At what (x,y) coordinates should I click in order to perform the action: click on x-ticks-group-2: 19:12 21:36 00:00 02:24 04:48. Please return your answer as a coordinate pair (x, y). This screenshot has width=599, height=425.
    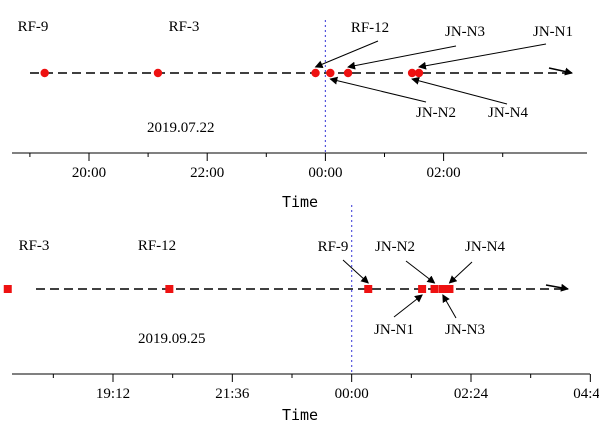
    Looking at the image, I should click on (325, 388).